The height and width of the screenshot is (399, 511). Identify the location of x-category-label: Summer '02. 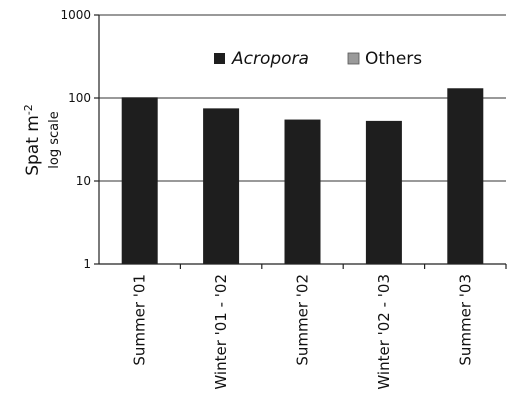
(303, 320).